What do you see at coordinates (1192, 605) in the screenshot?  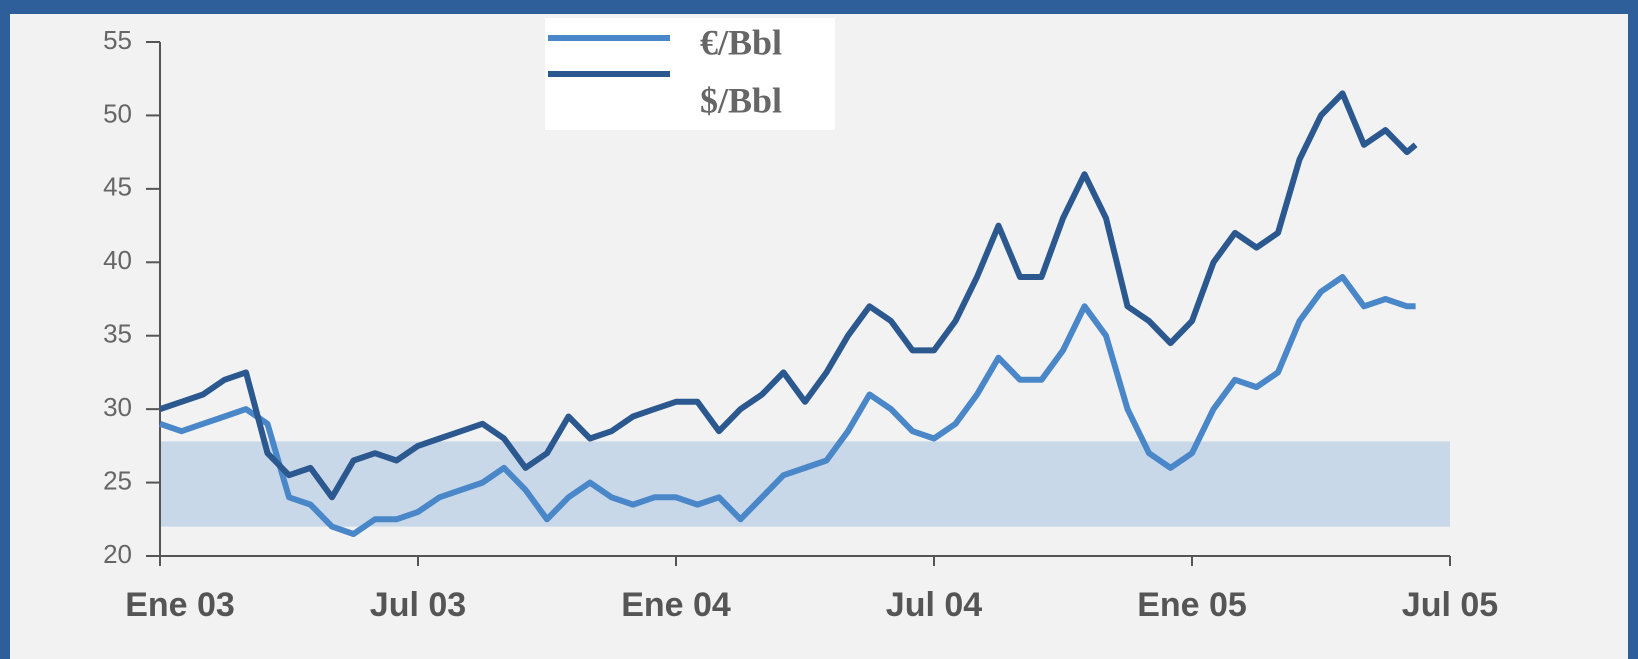 I see `x-tick-label: Ene 05` at bounding box center [1192, 605].